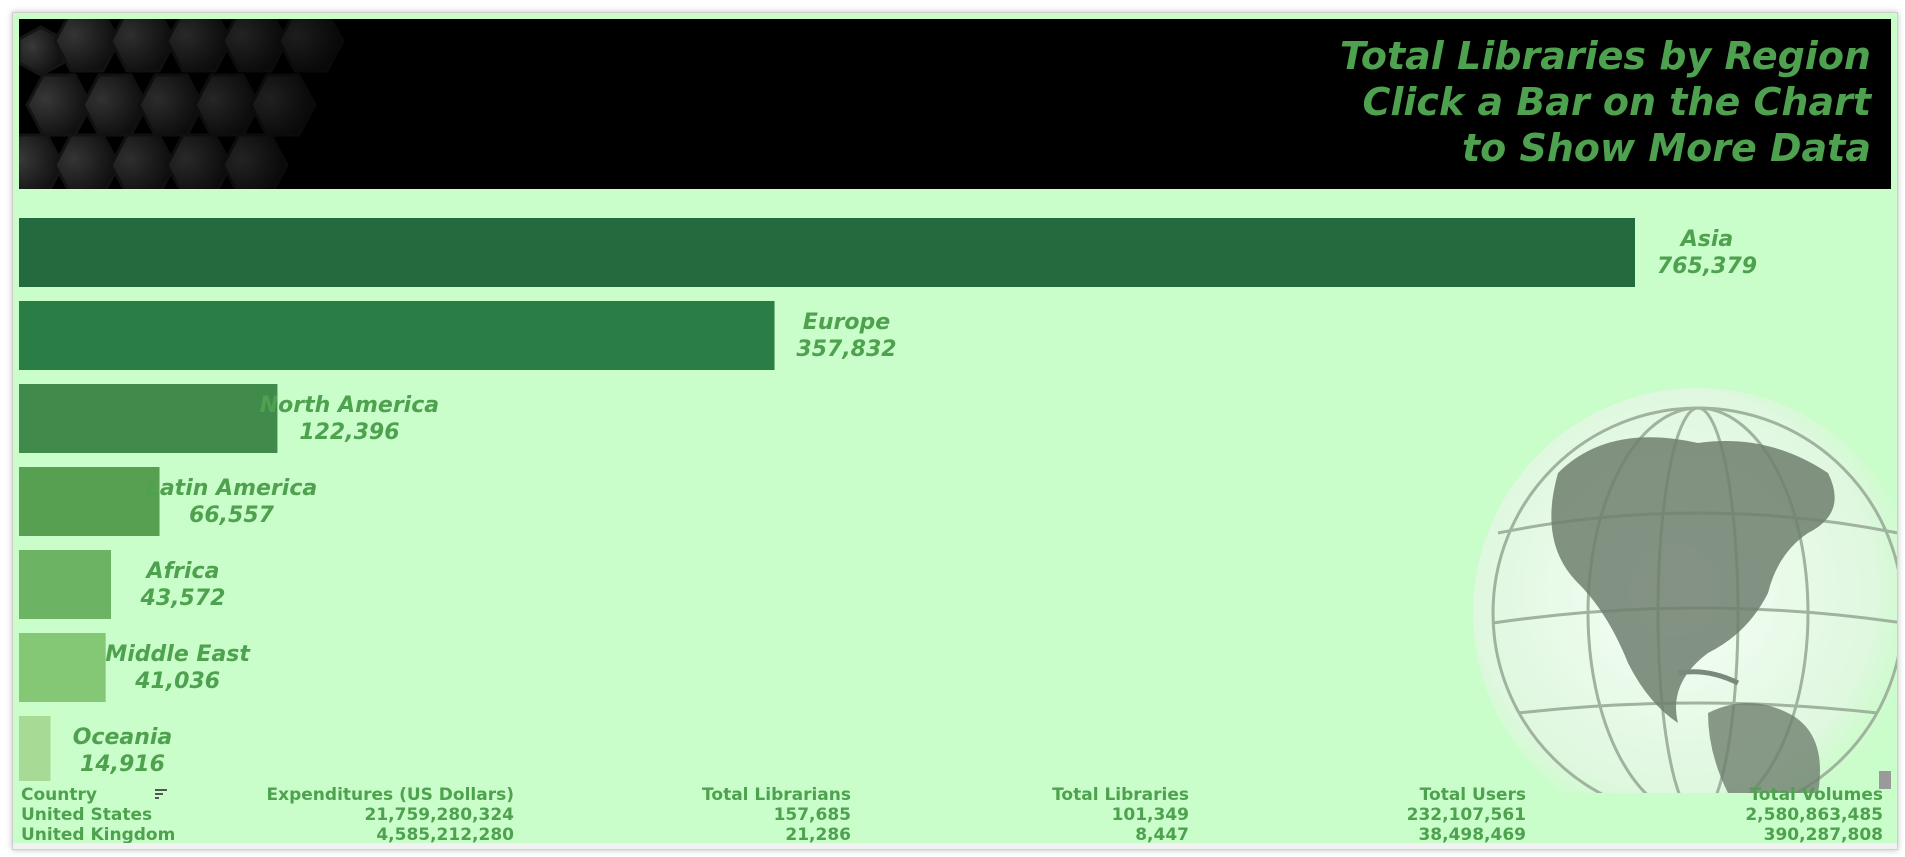  Describe the element at coordinates (87, 815) in the screenshot. I see `cell-country: United States` at that location.